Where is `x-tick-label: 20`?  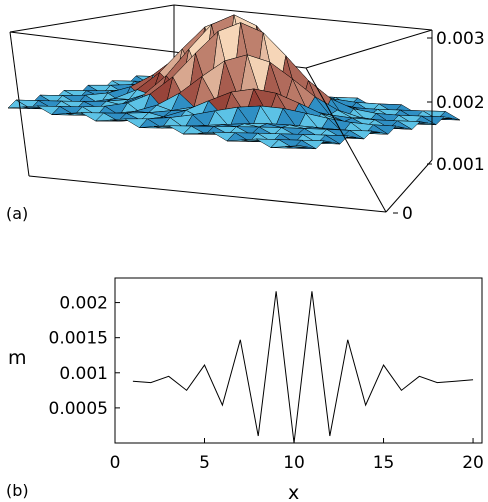
x-tick-label: 20 is located at coordinates (473, 463).